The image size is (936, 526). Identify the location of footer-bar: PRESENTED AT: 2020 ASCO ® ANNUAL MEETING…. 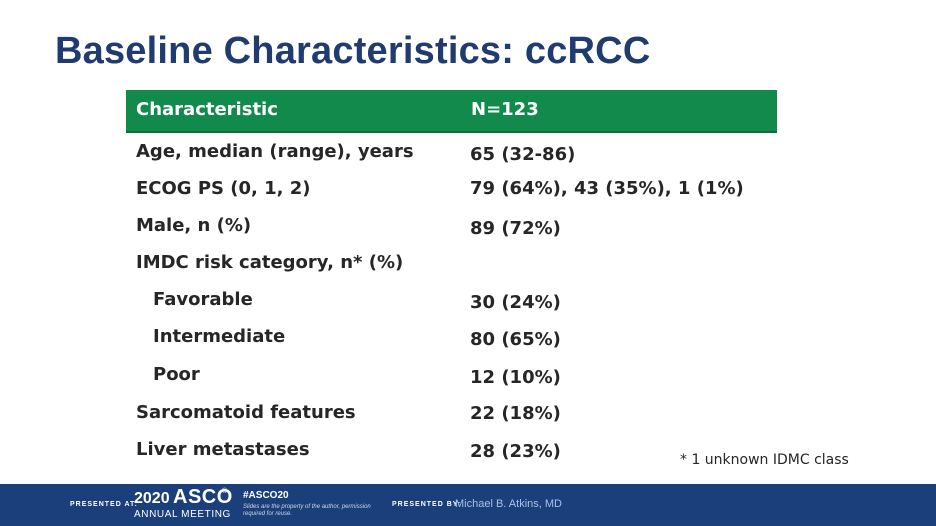
(468, 505).